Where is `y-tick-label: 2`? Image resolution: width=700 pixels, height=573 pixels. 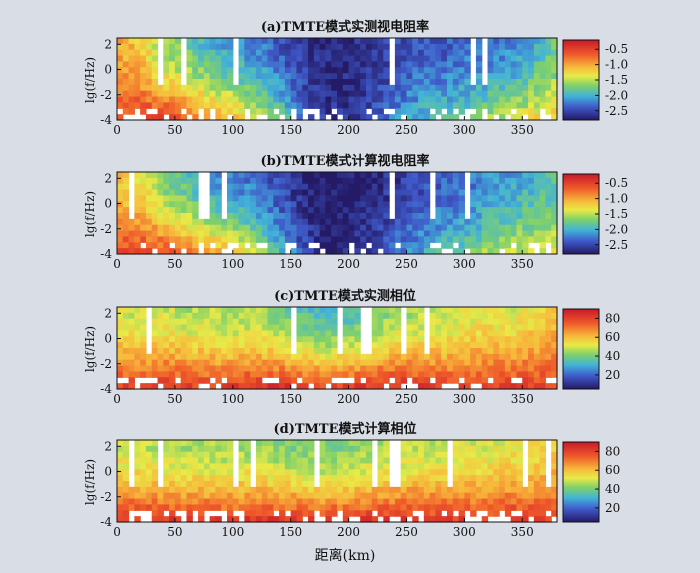 y-tick-label: 2 is located at coordinates (108, 44).